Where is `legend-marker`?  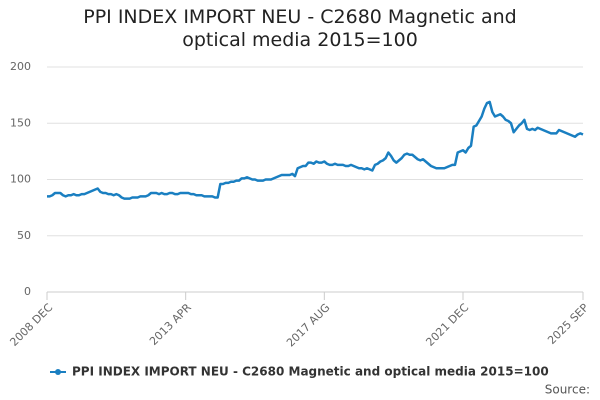 legend-marker is located at coordinates (58, 372).